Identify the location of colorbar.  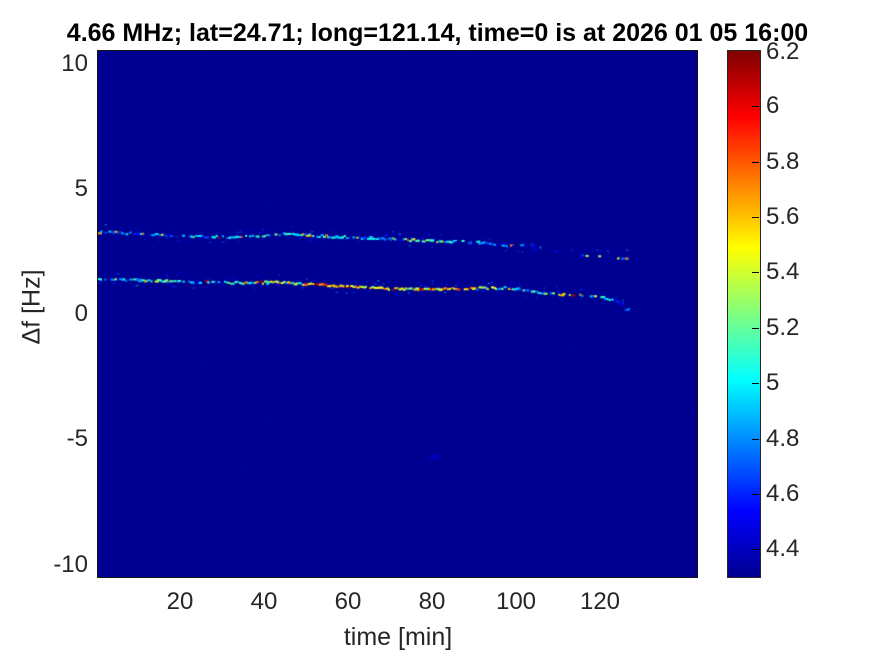
(744, 314).